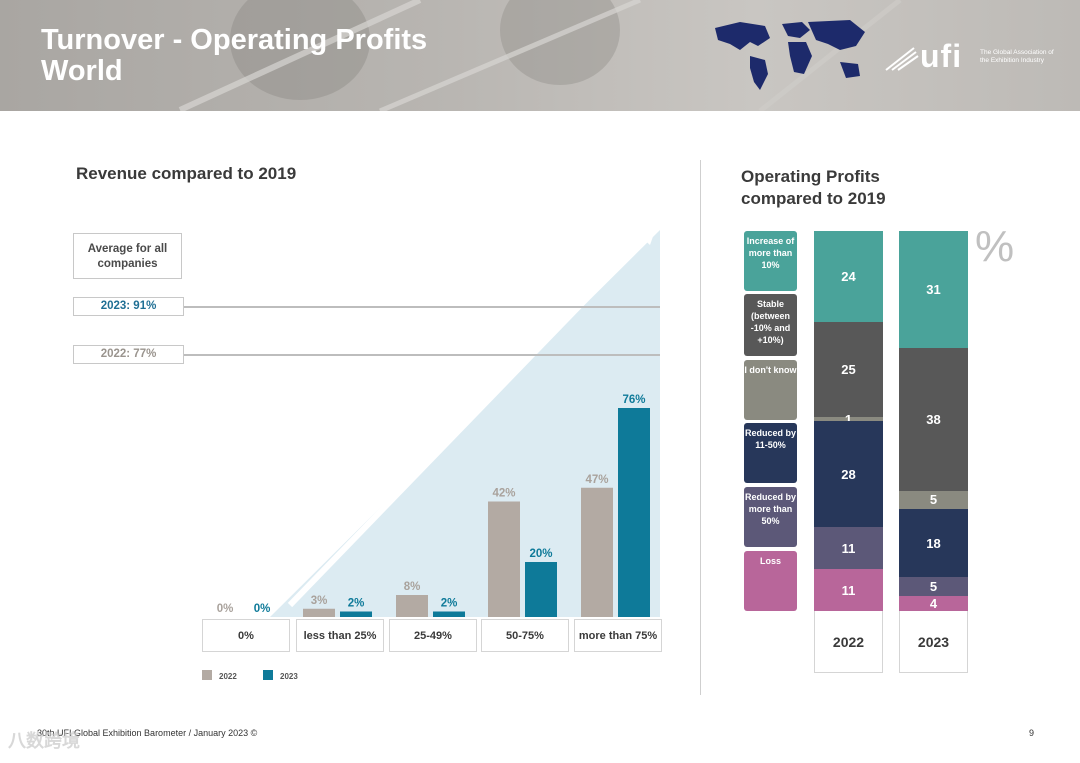  I want to click on ufi-logo-word: ufi, so click(941, 56).